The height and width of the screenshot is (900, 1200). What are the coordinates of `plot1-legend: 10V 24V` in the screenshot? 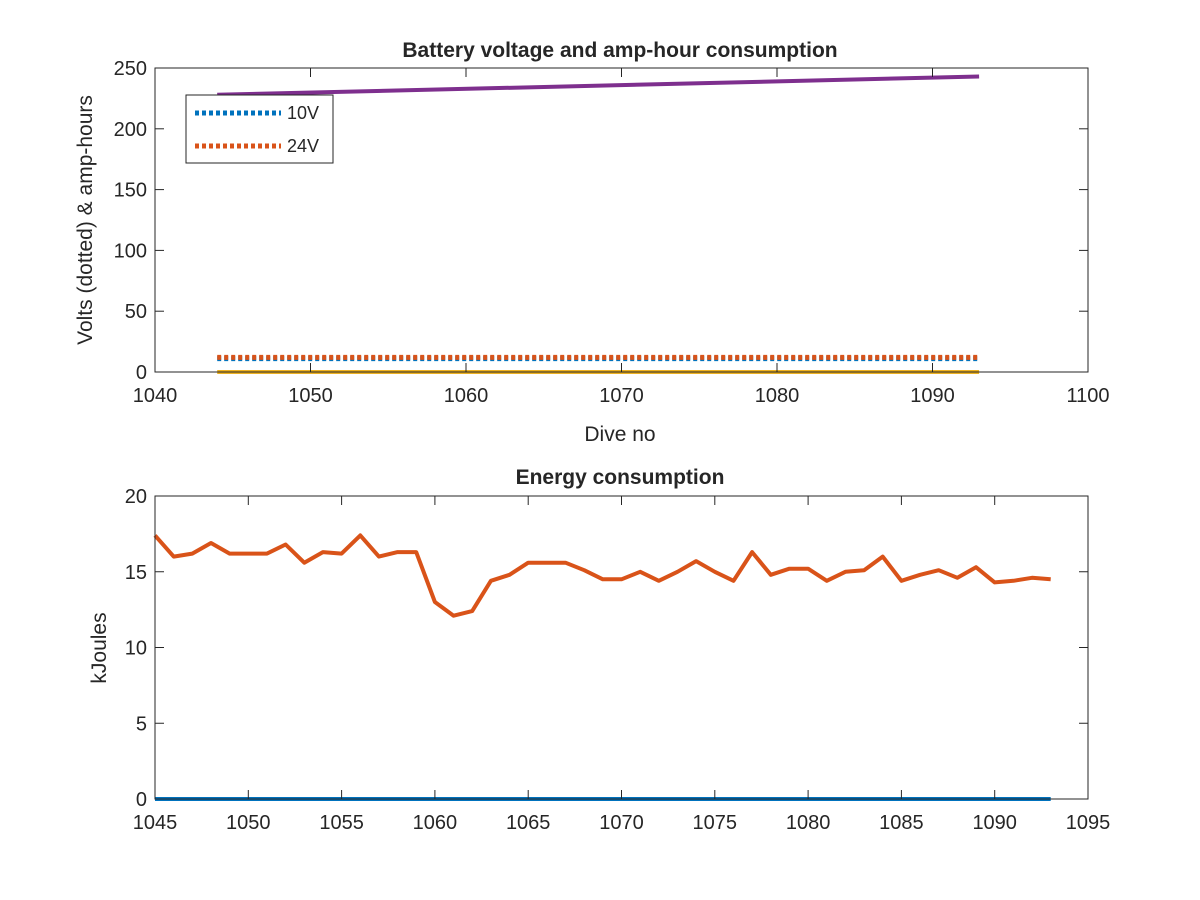 It's located at (259, 129).